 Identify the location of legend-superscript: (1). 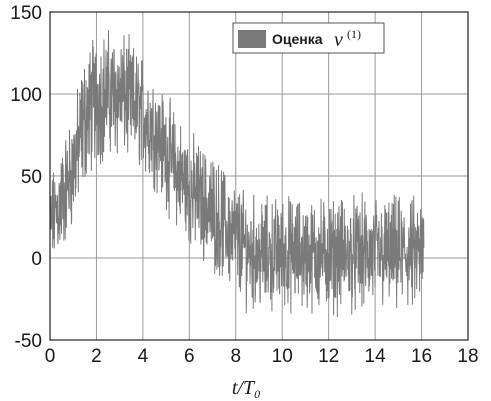
(354, 34).